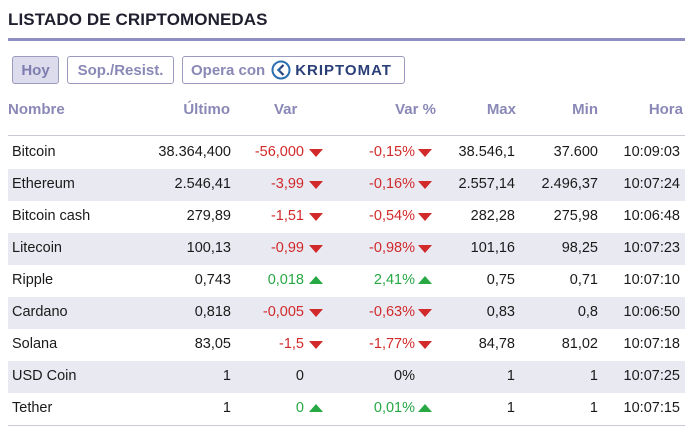 This screenshot has height=442, width=694. Describe the element at coordinates (392, 312) in the screenshot. I see `change-percent: -0,63%` at that location.